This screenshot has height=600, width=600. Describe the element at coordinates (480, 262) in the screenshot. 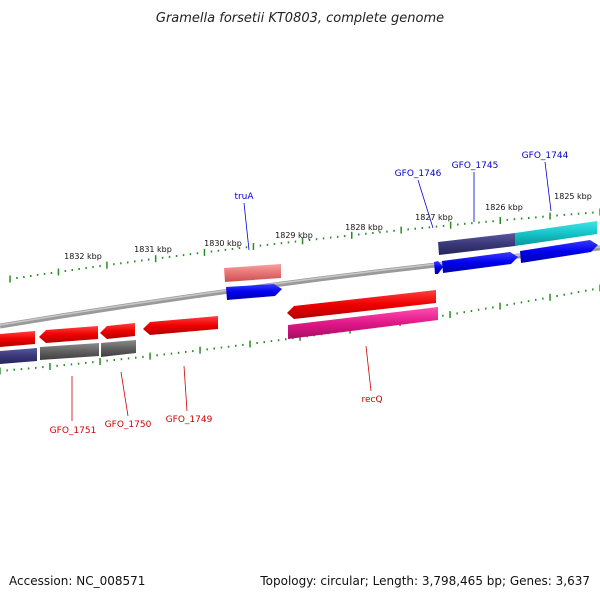

I see `gene-gfo1745` at that location.